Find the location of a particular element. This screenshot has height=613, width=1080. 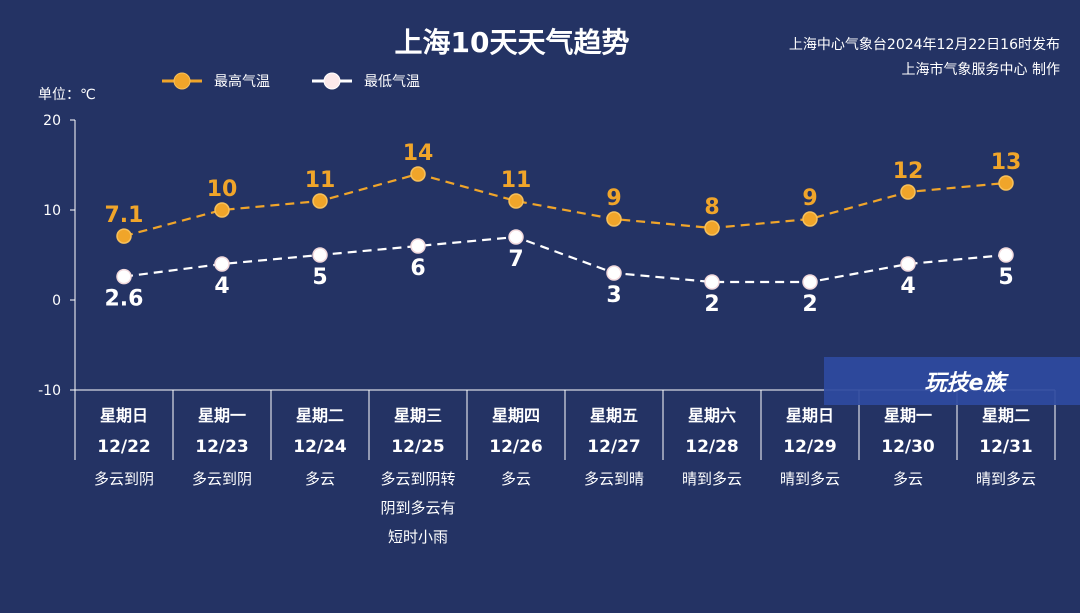

low-temp-label: 3 is located at coordinates (613, 295).